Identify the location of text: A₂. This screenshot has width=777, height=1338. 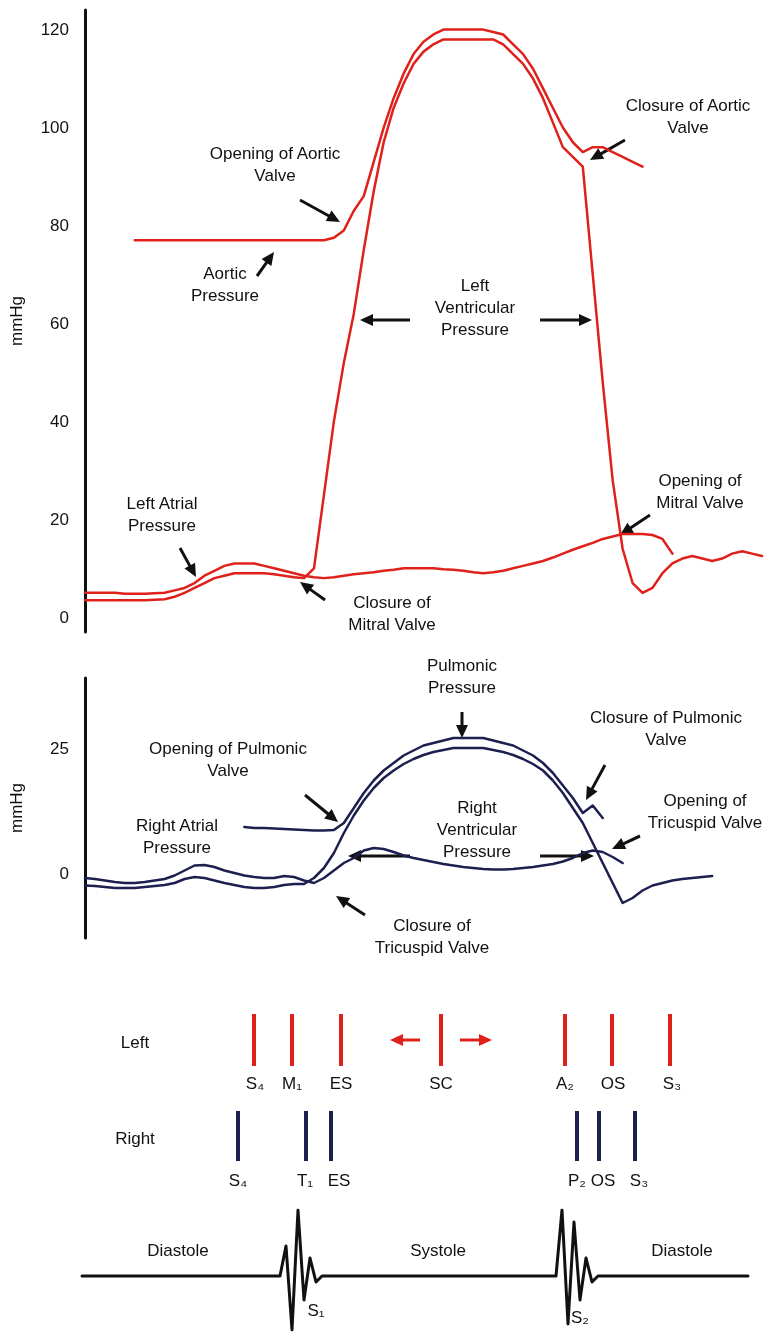
(565, 1084).